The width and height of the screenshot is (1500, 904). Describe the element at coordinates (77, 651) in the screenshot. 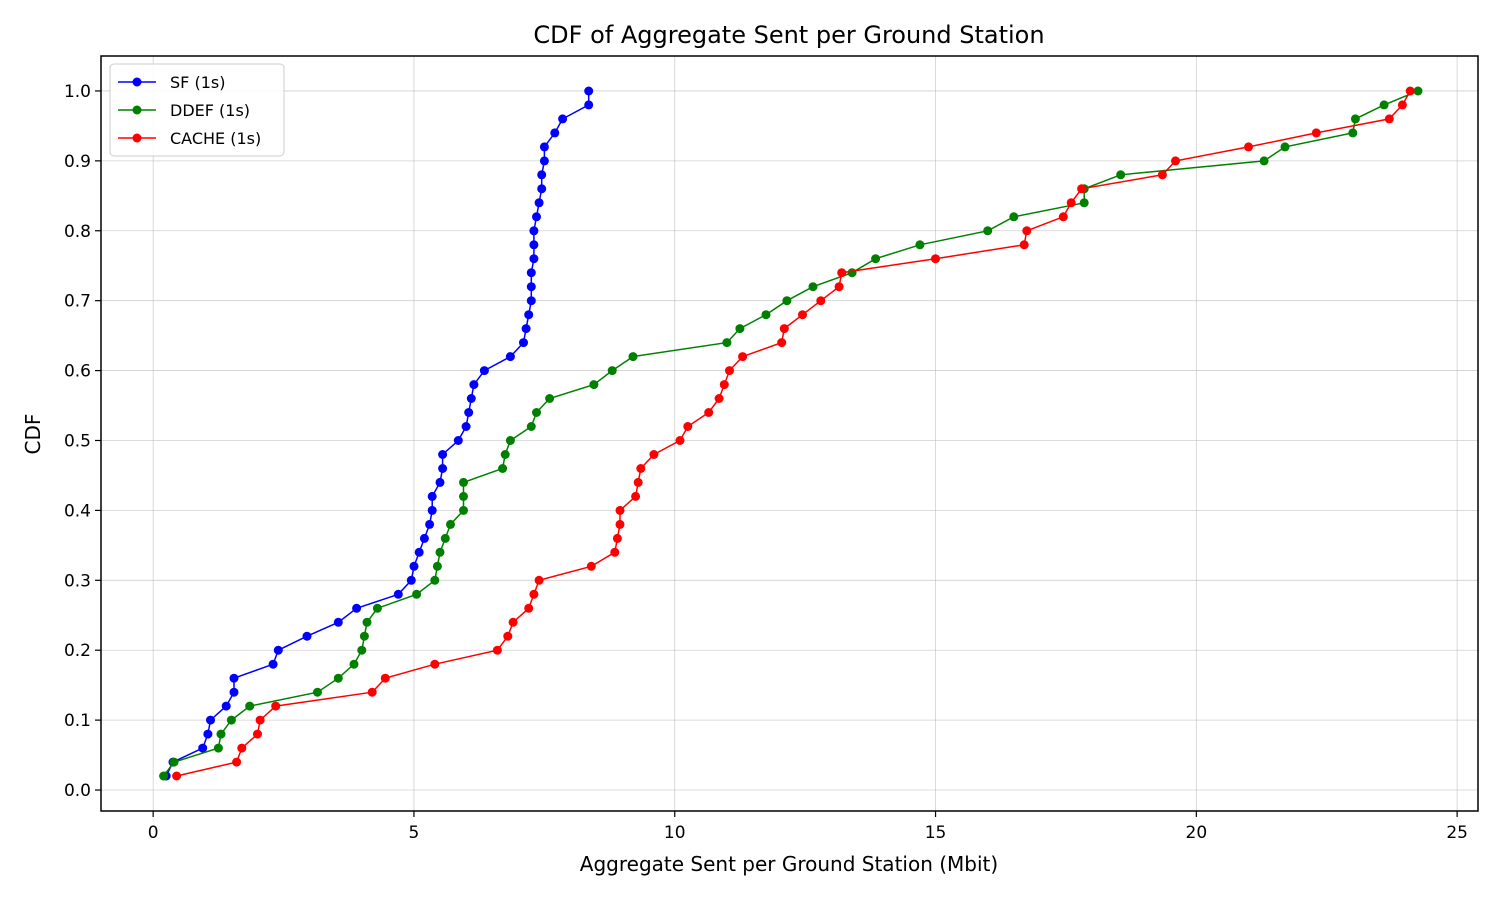

I see `y-tick-label: 0.2` at that location.